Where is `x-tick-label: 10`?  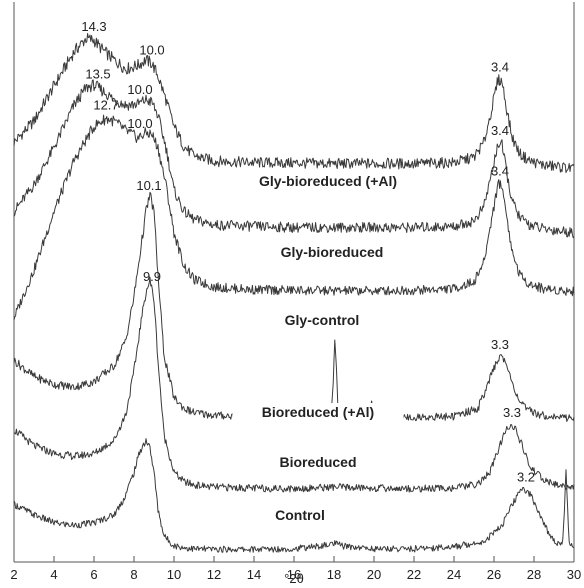
x-tick-label: 10 is located at coordinates (174, 574).